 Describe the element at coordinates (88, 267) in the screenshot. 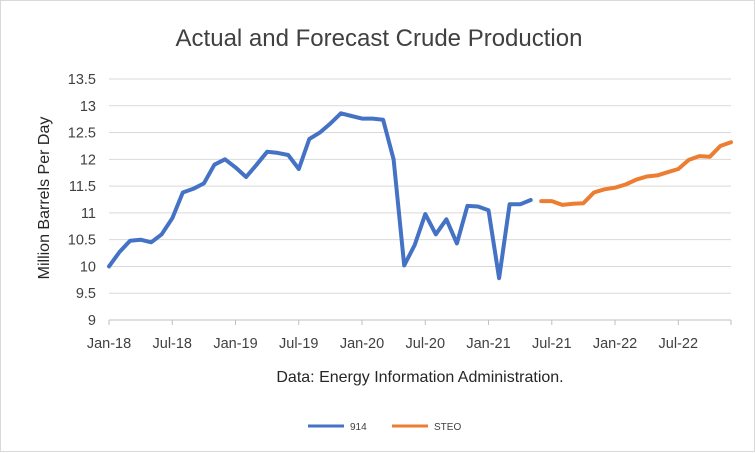

I see `y-tick-label: 10` at that location.